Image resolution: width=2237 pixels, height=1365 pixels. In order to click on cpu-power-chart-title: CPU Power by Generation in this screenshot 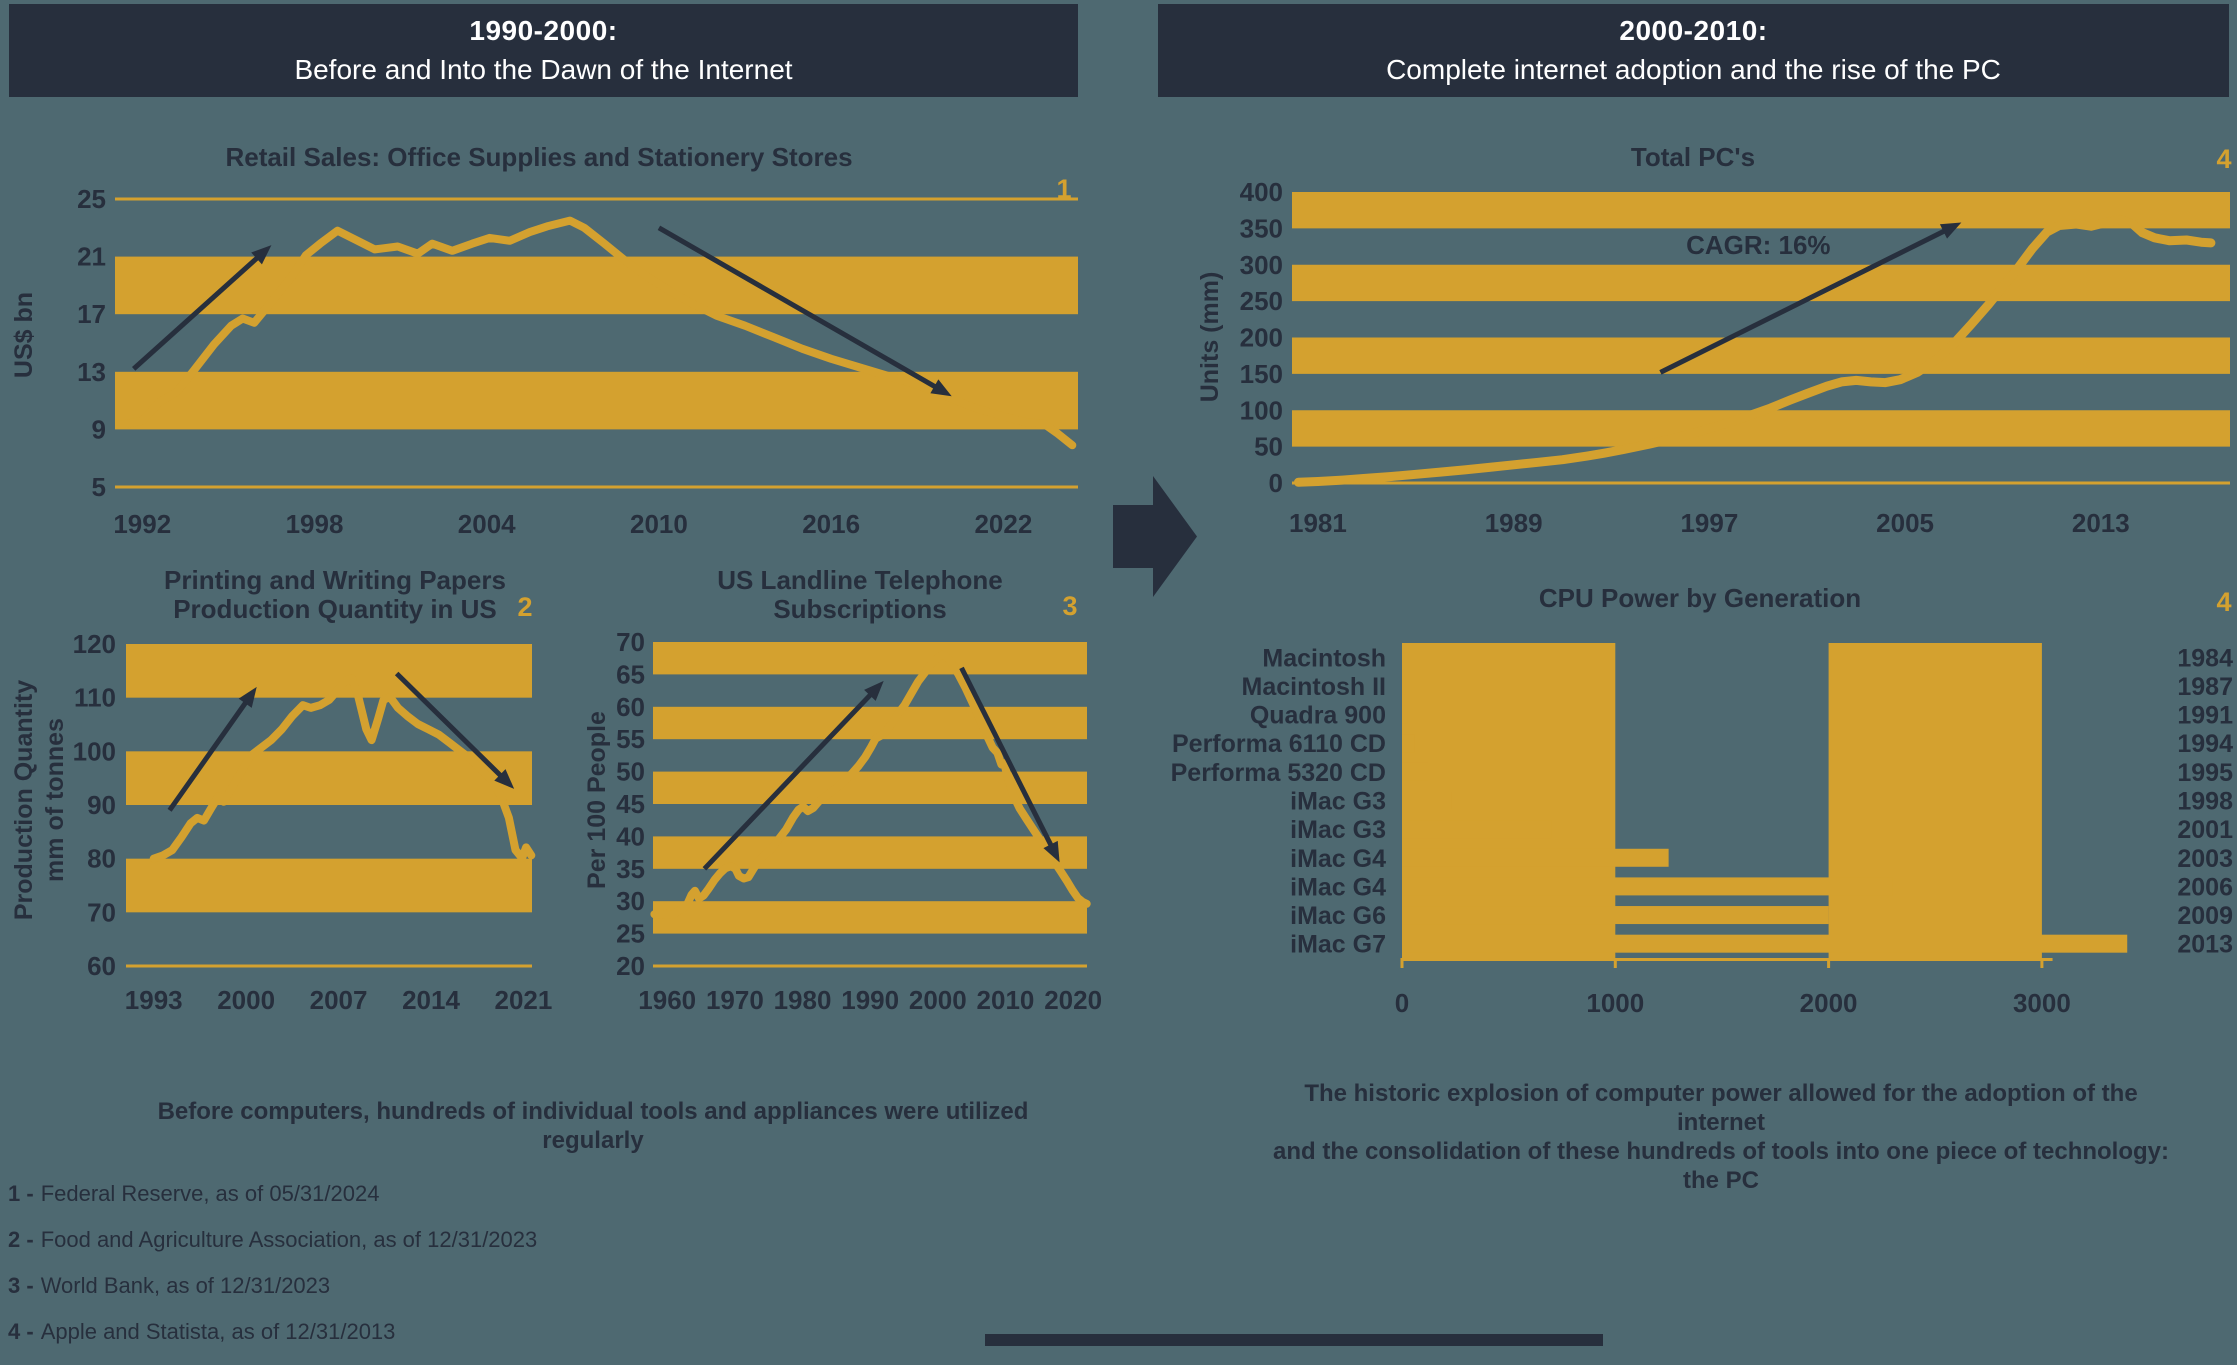, I will do `click(1700, 598)`.